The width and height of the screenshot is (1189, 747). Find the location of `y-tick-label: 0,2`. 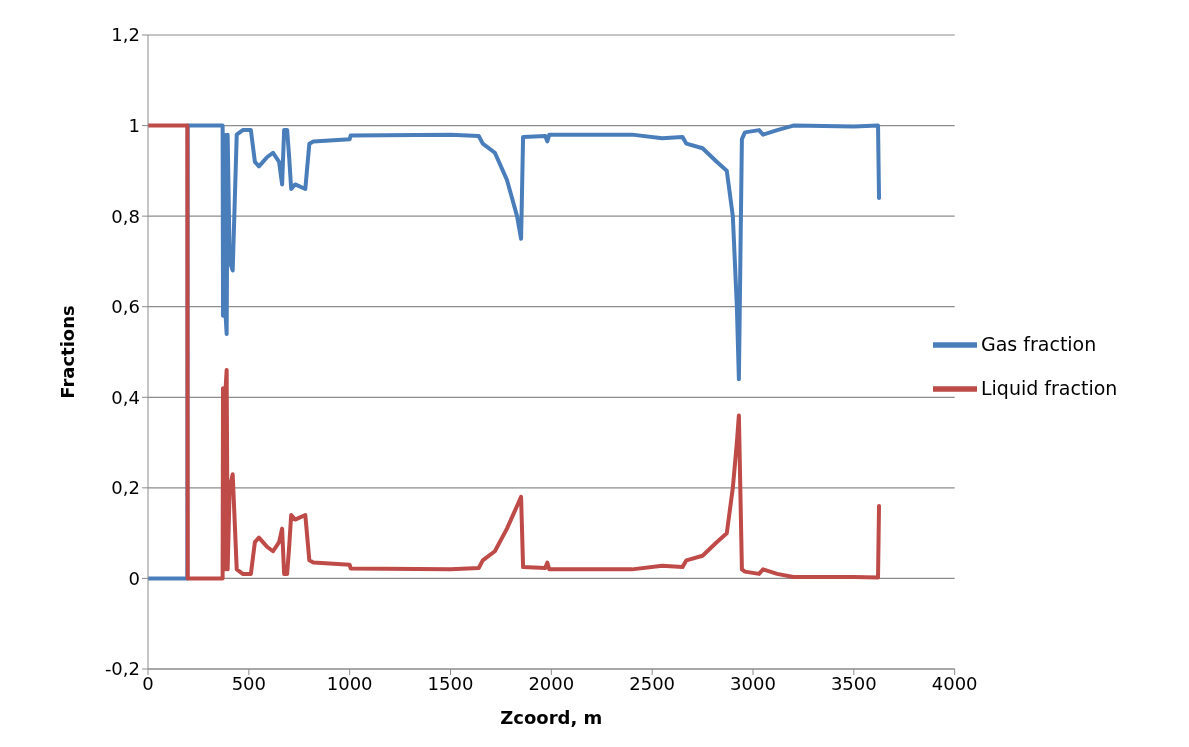

y-tick-label: 0,2 is located at coordinates (125, 488).